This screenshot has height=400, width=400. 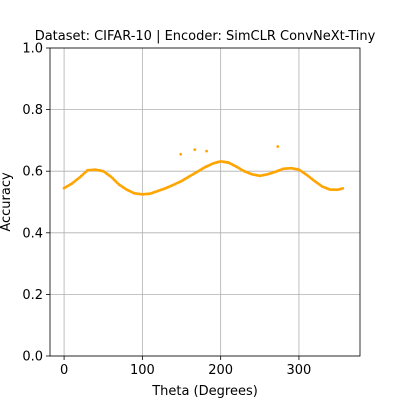 What do you see at coordinates (220, 370) in the screenshot?
I see `x-tick-label: 200` at bounding box center [220, 370].